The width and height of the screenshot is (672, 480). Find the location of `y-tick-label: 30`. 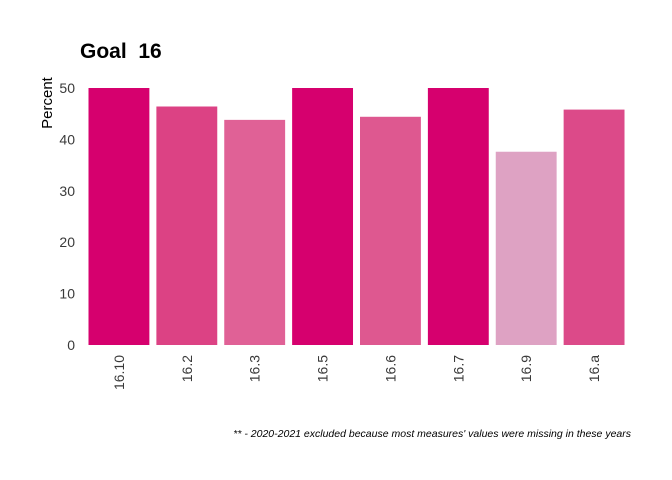

y-tick-label: 30 is located at coordinates (67, 191).